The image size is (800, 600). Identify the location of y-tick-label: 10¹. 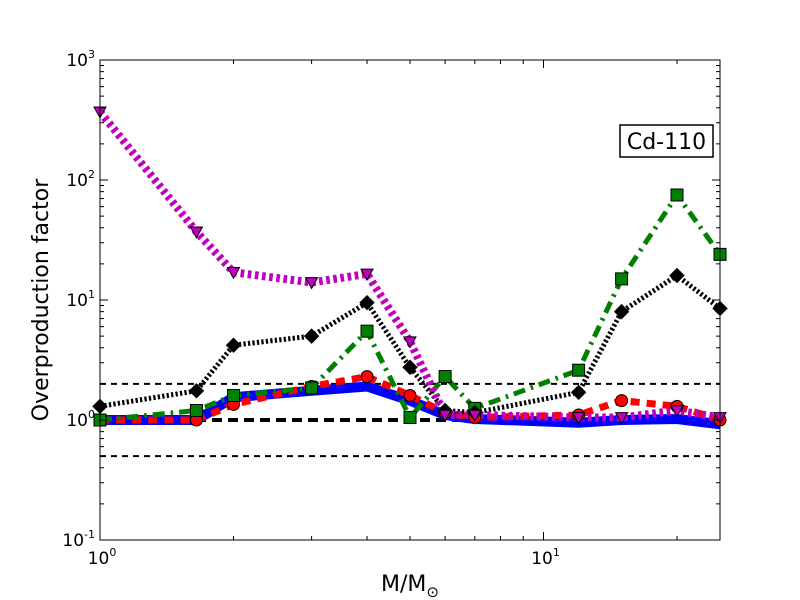
(80, 299).